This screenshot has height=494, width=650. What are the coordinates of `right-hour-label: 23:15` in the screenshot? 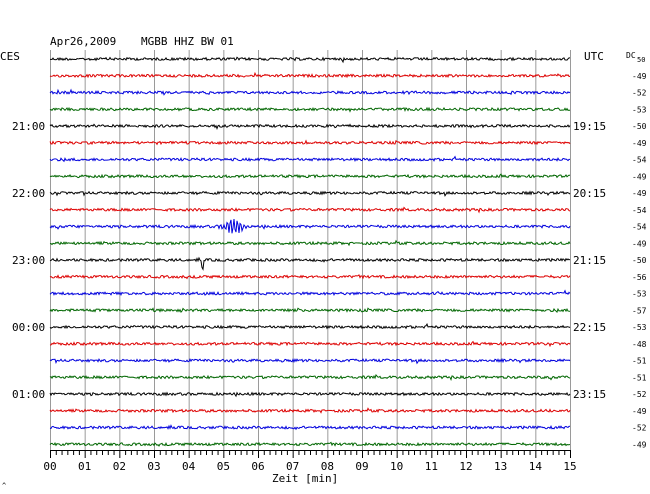 It's located at (589, 394).